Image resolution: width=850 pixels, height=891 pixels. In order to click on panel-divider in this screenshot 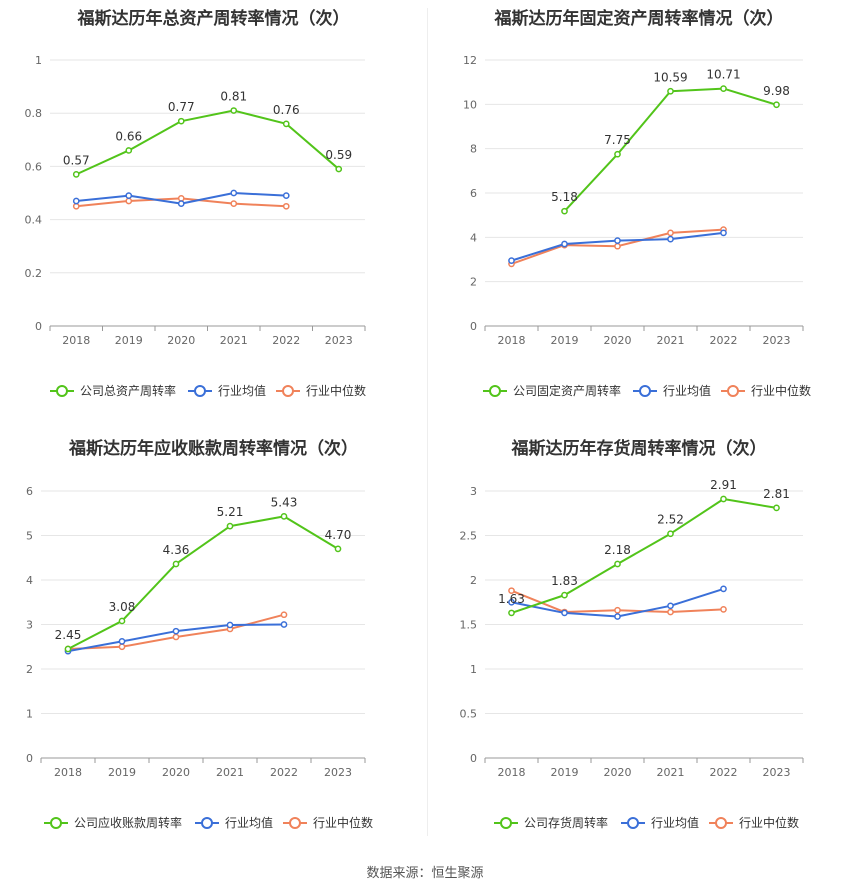, I will do `click(427, 422)`.